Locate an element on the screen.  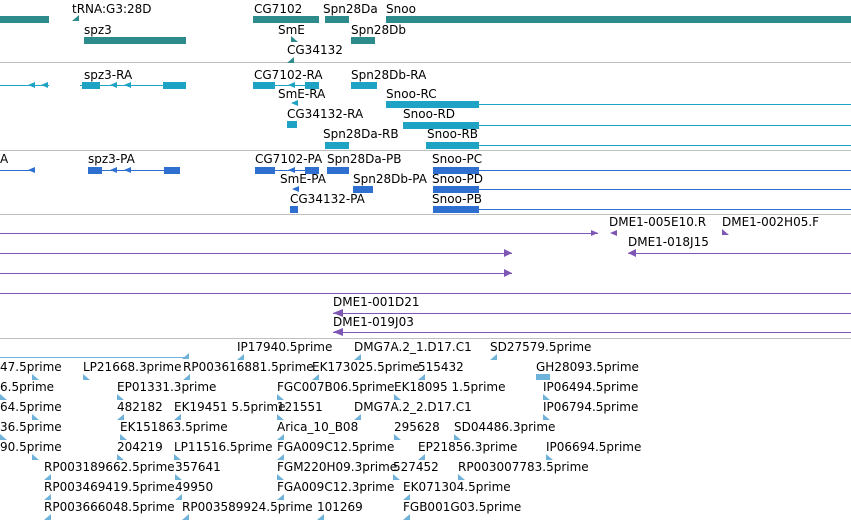
est-label: FGC007B06.5prime is located at coordinates (336, 387).